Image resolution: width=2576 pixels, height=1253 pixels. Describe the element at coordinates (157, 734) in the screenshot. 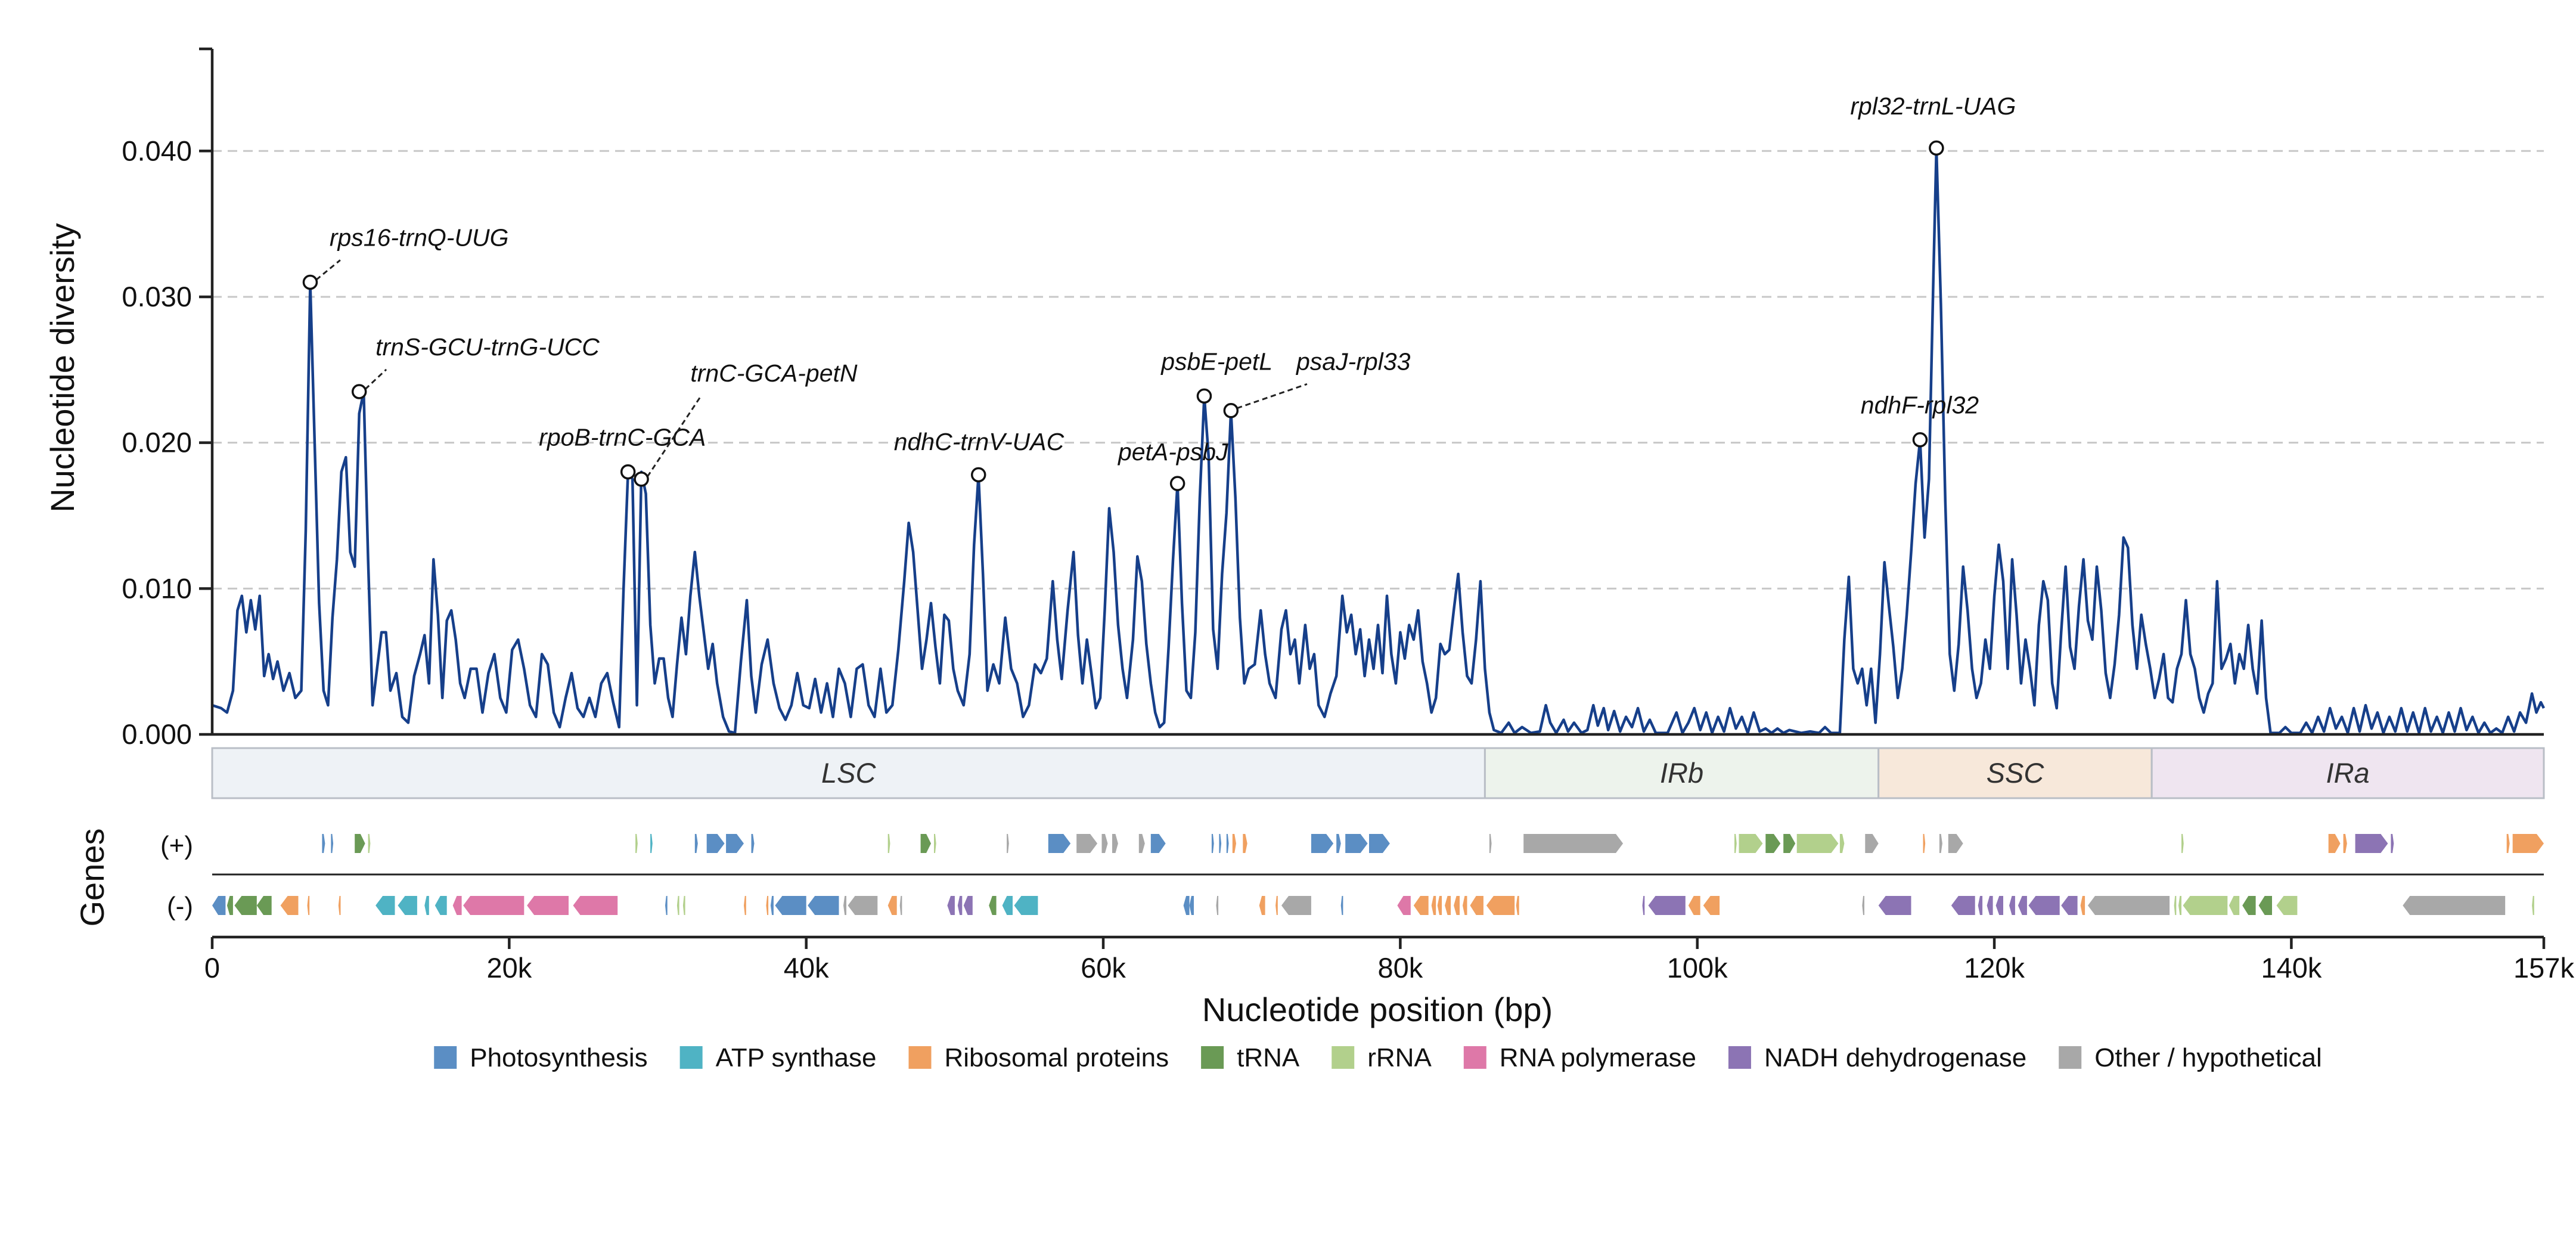

I see `y-tick-label: 0.000` at that location.